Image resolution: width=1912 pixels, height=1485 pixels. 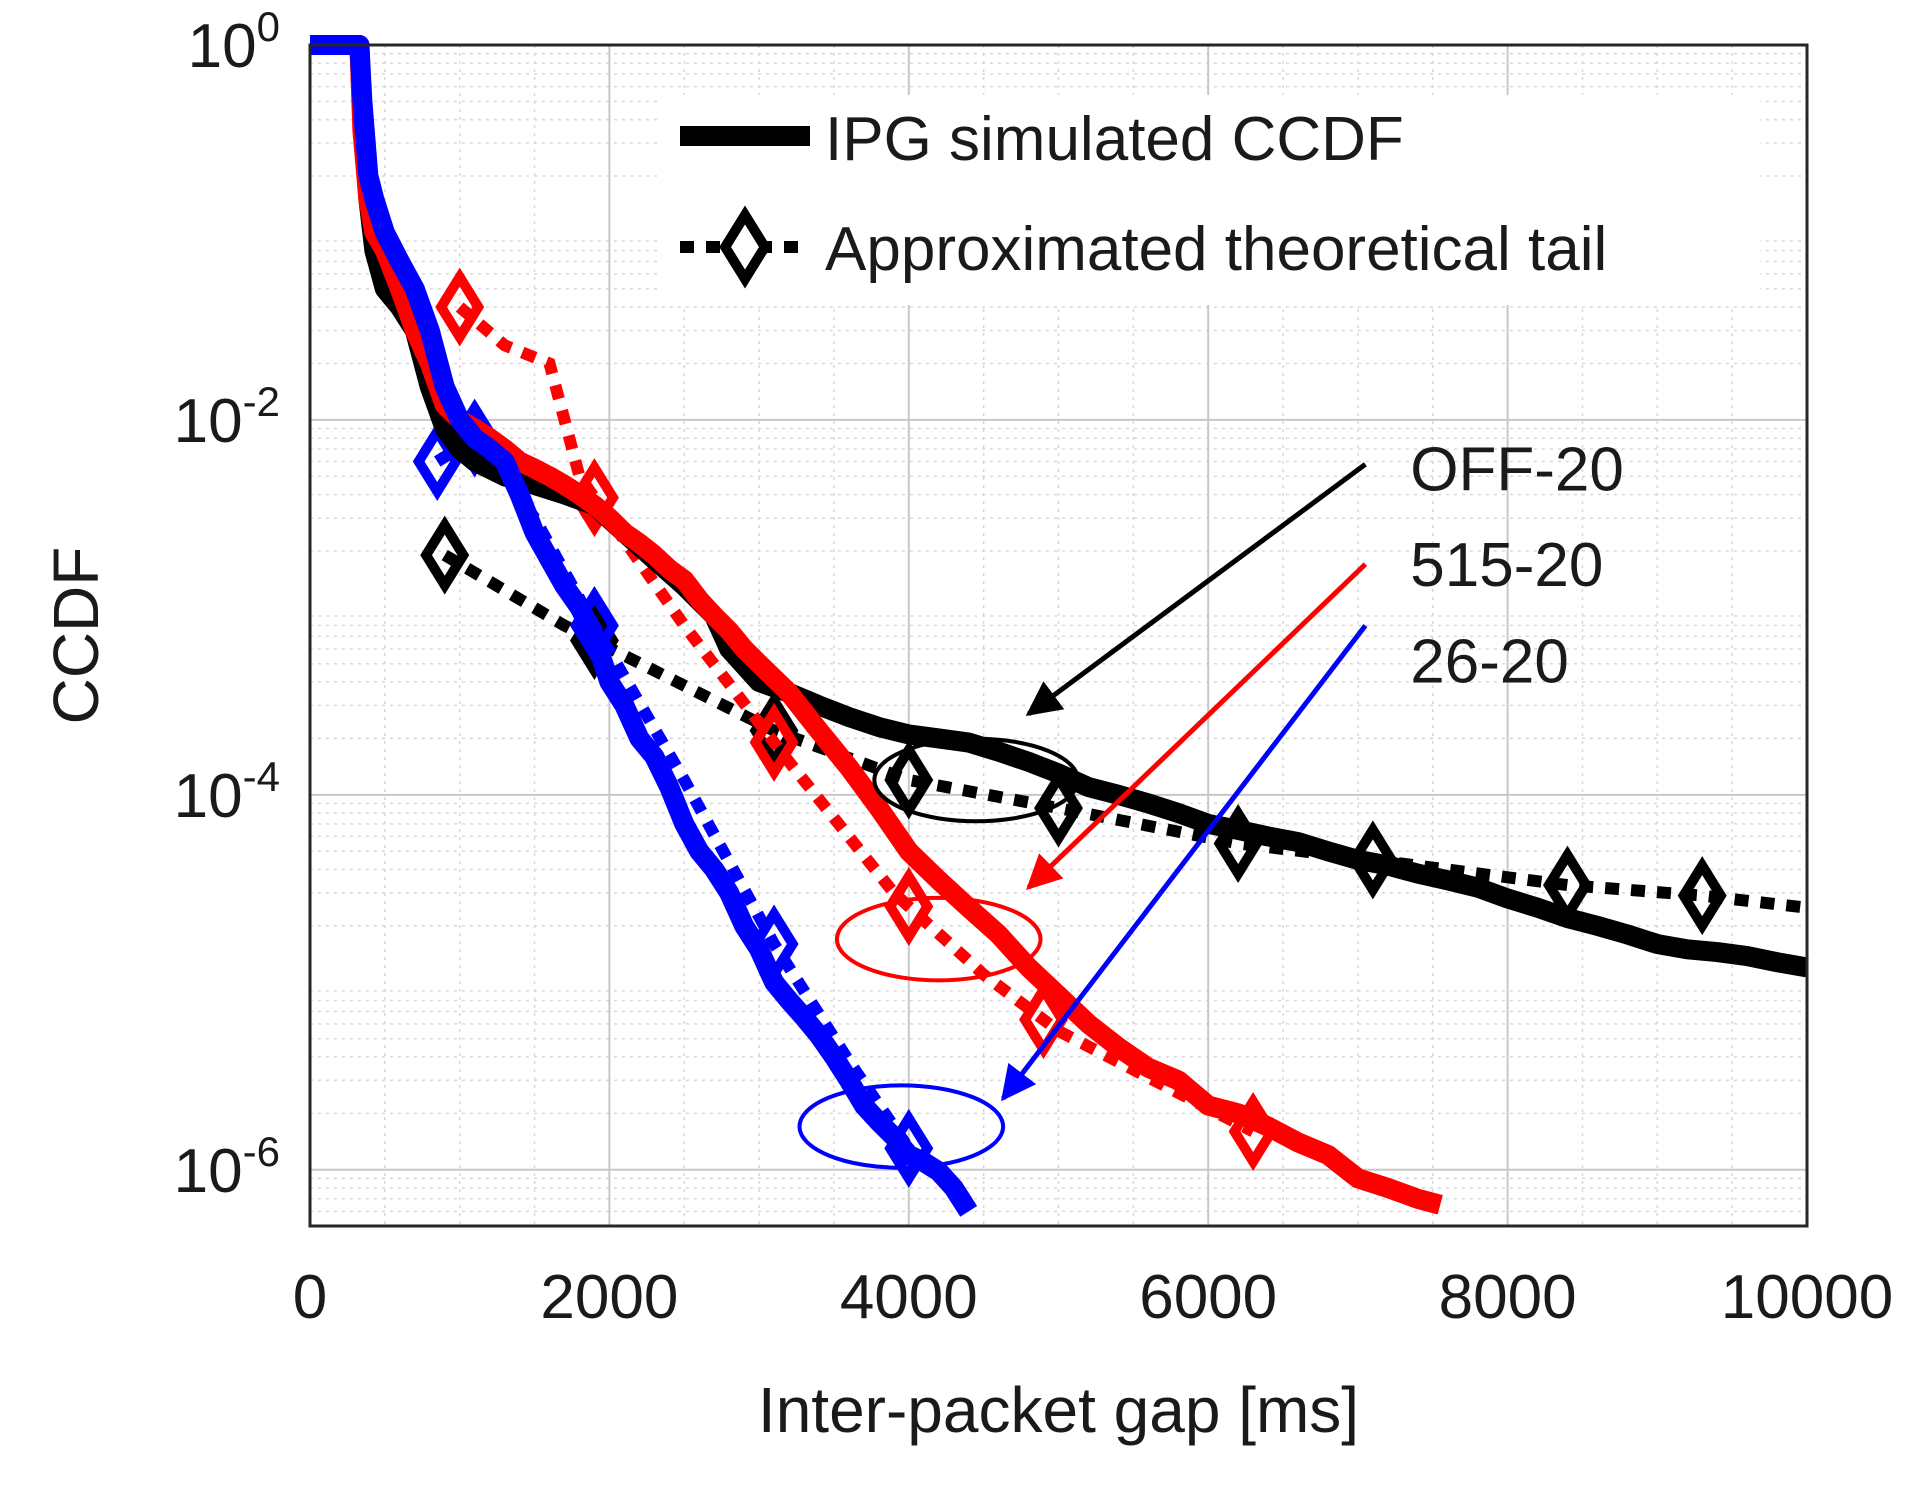 What do you see at coordinates (609, 1297) in the screenshot?
I see `x-tick-label: 2000` at bounding box center [609, 1297].